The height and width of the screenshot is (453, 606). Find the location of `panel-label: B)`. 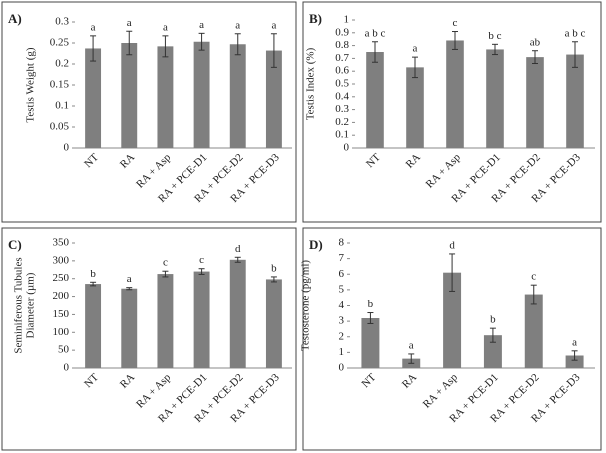

panel-label: B) is located at coordinates (315, 18).